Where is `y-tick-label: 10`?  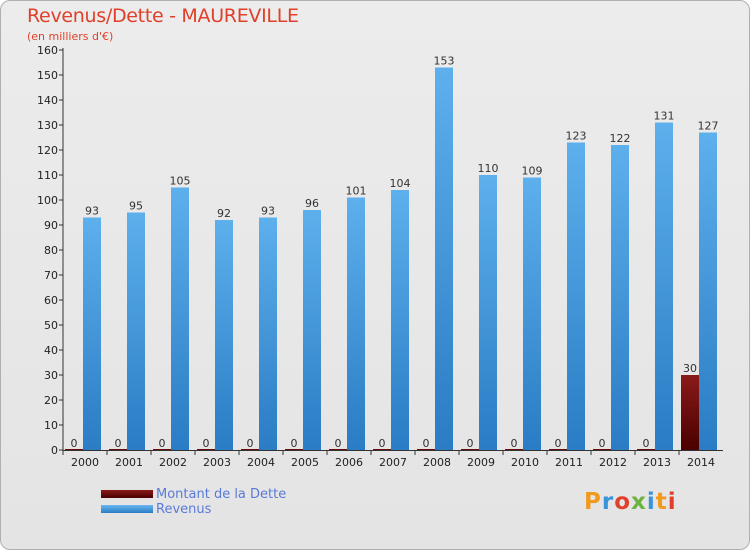 y-tick-label: 10 is located at coordinates (51, 425).